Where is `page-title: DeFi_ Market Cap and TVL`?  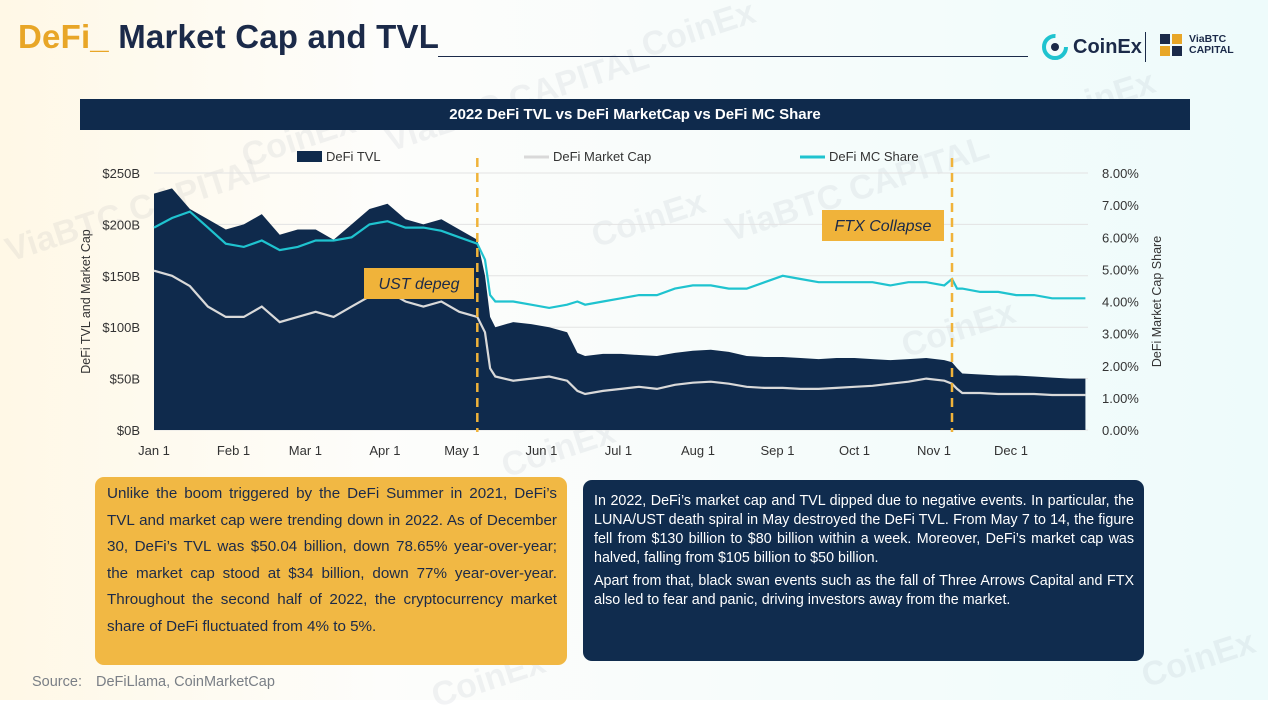
page-title: DeFi_ Market Cap and TVL is located at coordinates (228, 37).